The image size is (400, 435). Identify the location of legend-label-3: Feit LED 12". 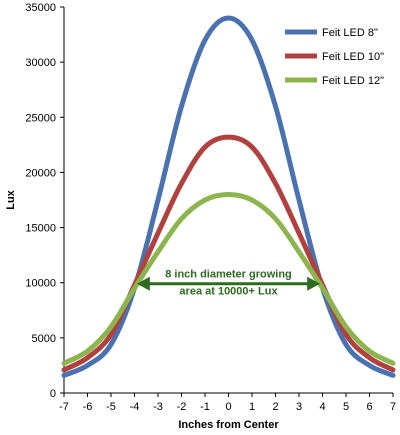
(353, 81).